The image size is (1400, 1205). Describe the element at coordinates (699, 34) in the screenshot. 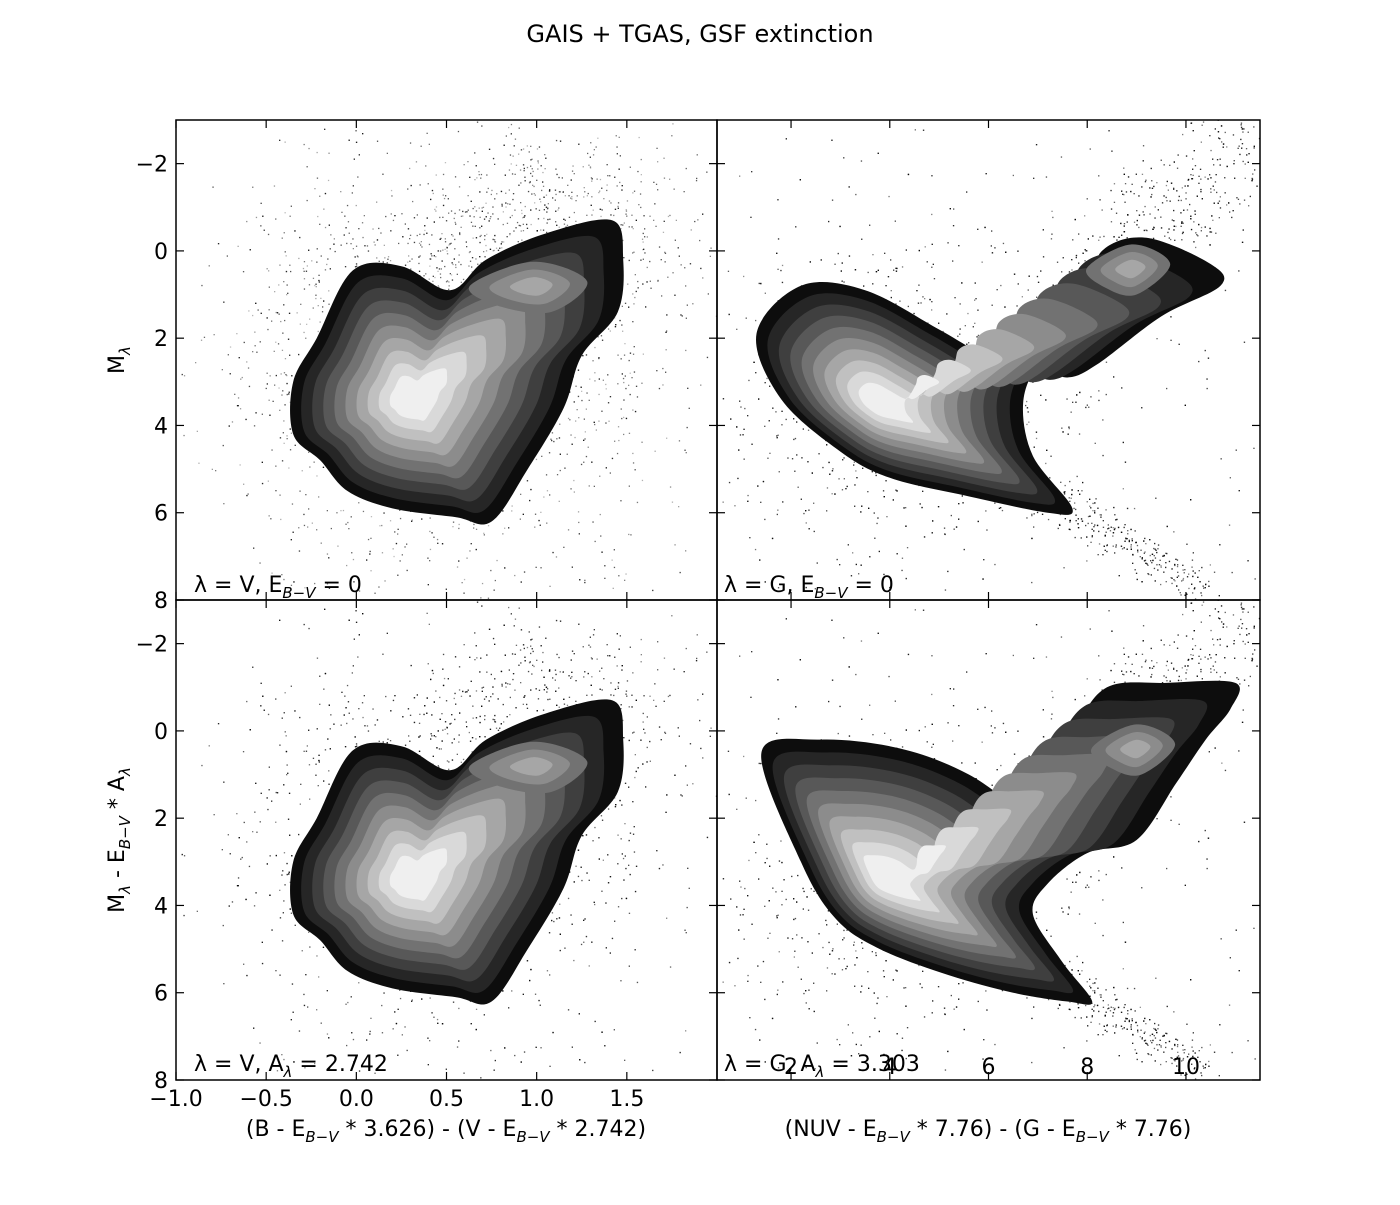

I see `figure-title: GAIS + TGAS, GSF extinction` at that location.